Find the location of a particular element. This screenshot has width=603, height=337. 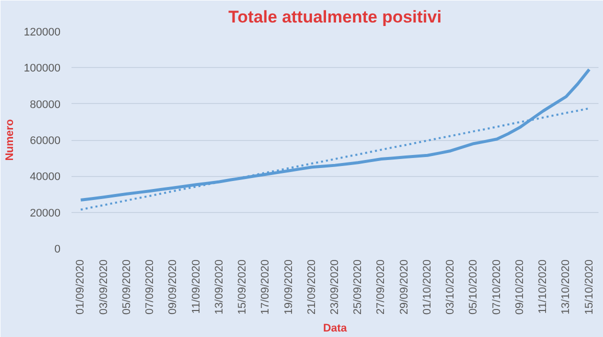

x-tick-label: 07/10/2020 is located at coordinates (496, 287).